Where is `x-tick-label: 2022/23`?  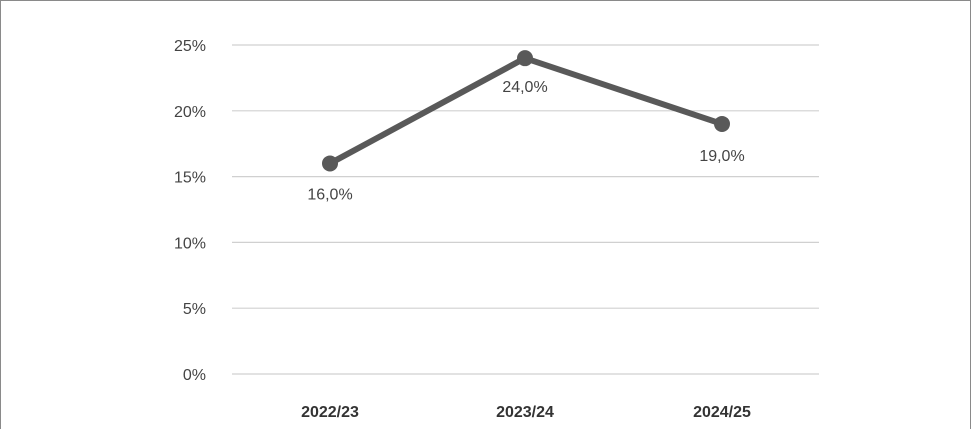 x-tick-label: 2022/23 is located at coordinates (330, 412).